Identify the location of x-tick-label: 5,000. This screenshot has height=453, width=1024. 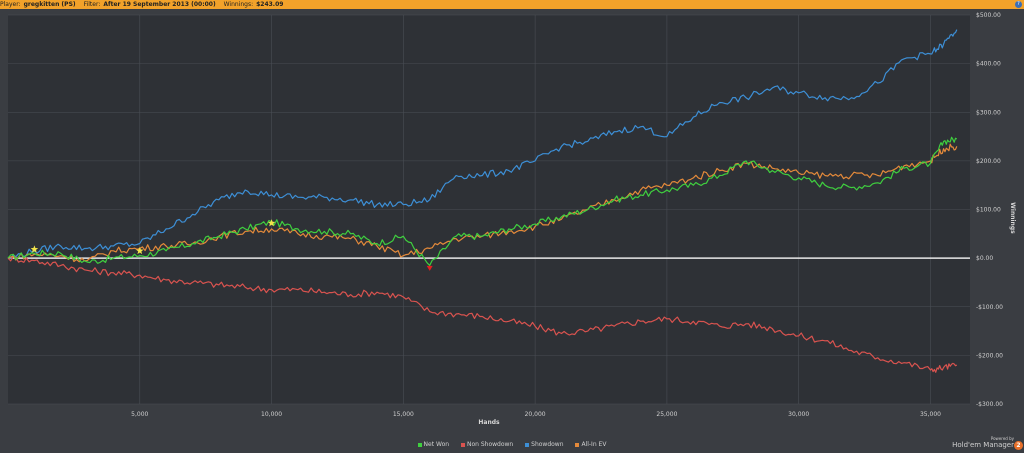
(139, 414).